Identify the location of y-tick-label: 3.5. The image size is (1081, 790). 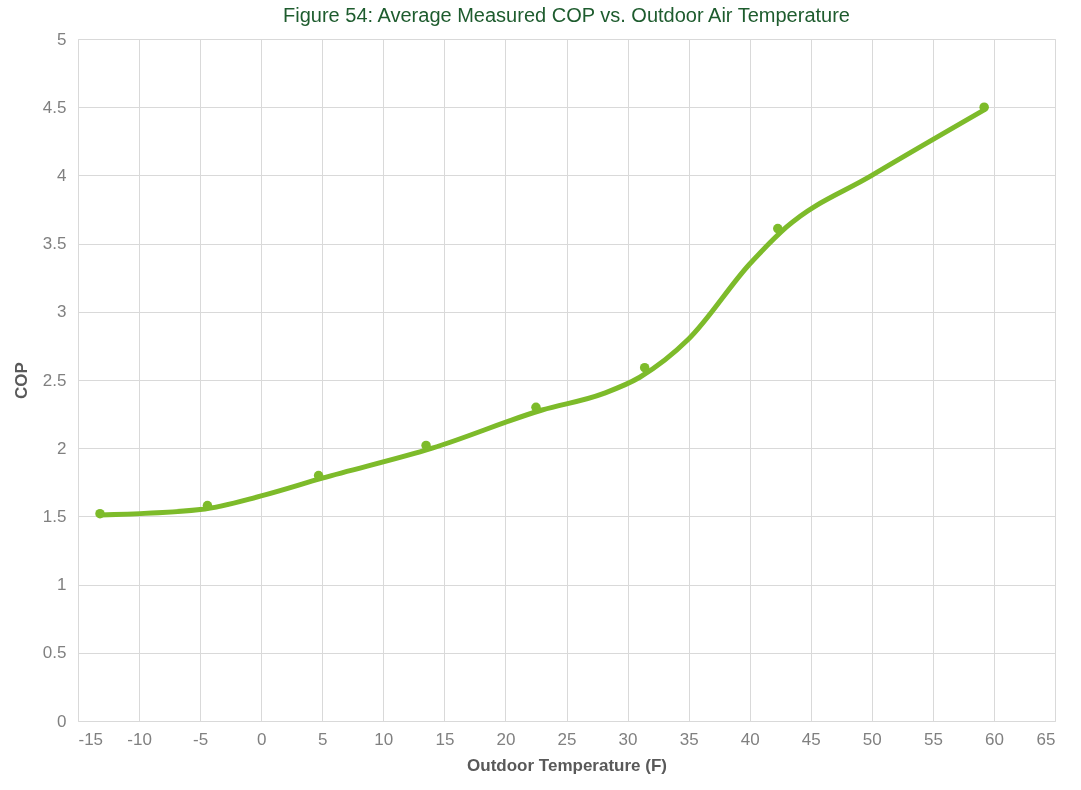
(54, 244).